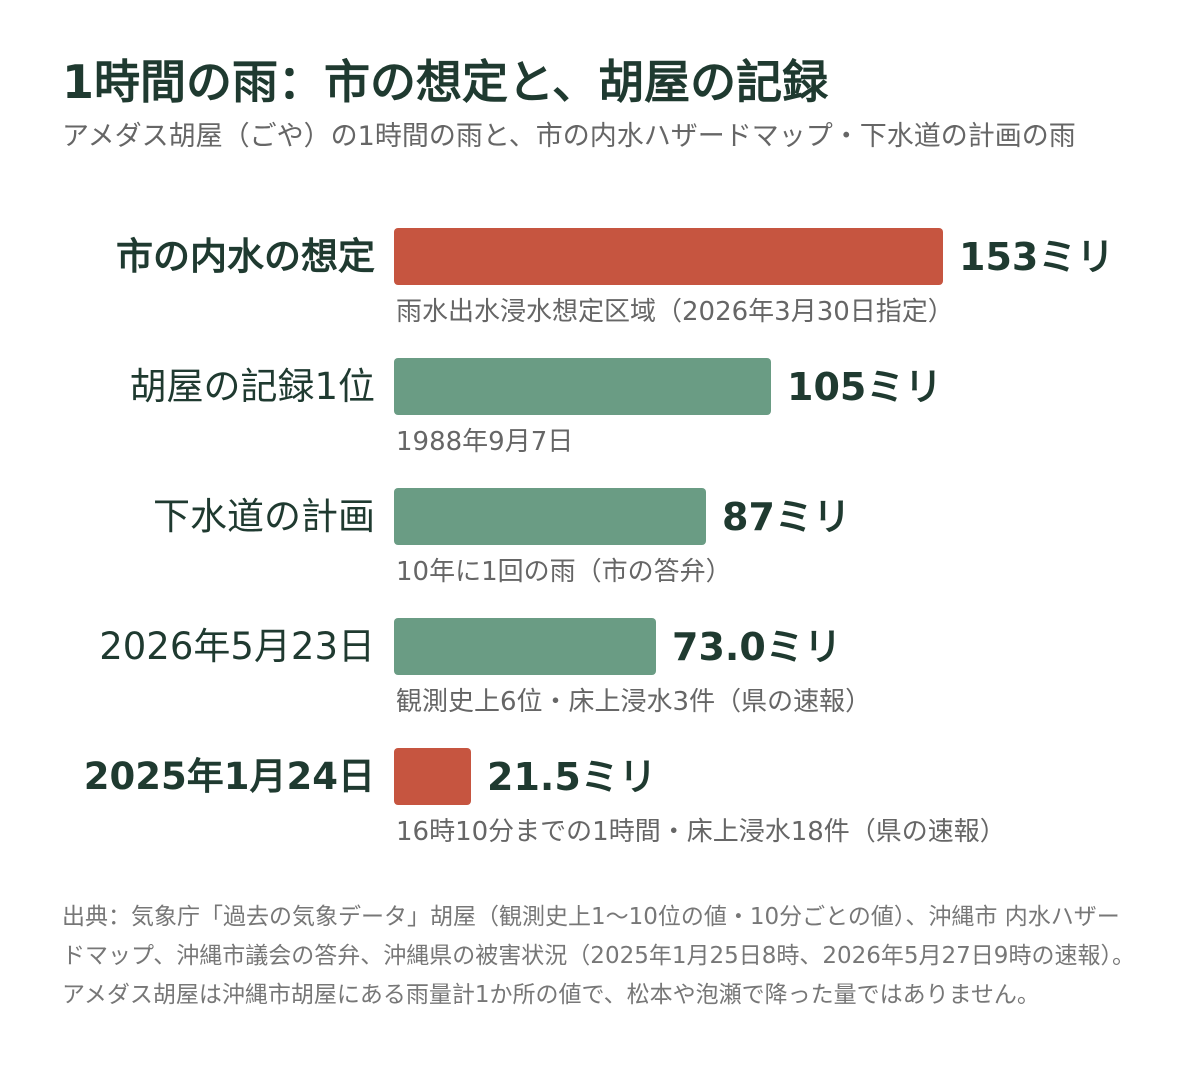 The width and height of the screenshot is (1200, 1072). I want to click on category-label: 胡屋の記録1位, so click(252, 386).